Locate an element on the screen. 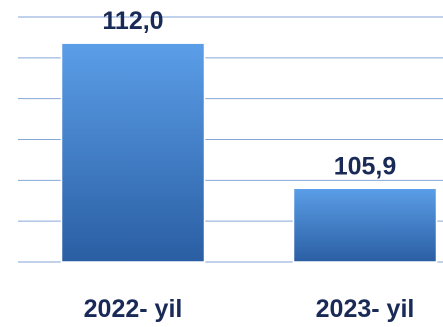 This screenshot has width=443, height=327. data-label: 105,9 is located at coordinates (365, 166).